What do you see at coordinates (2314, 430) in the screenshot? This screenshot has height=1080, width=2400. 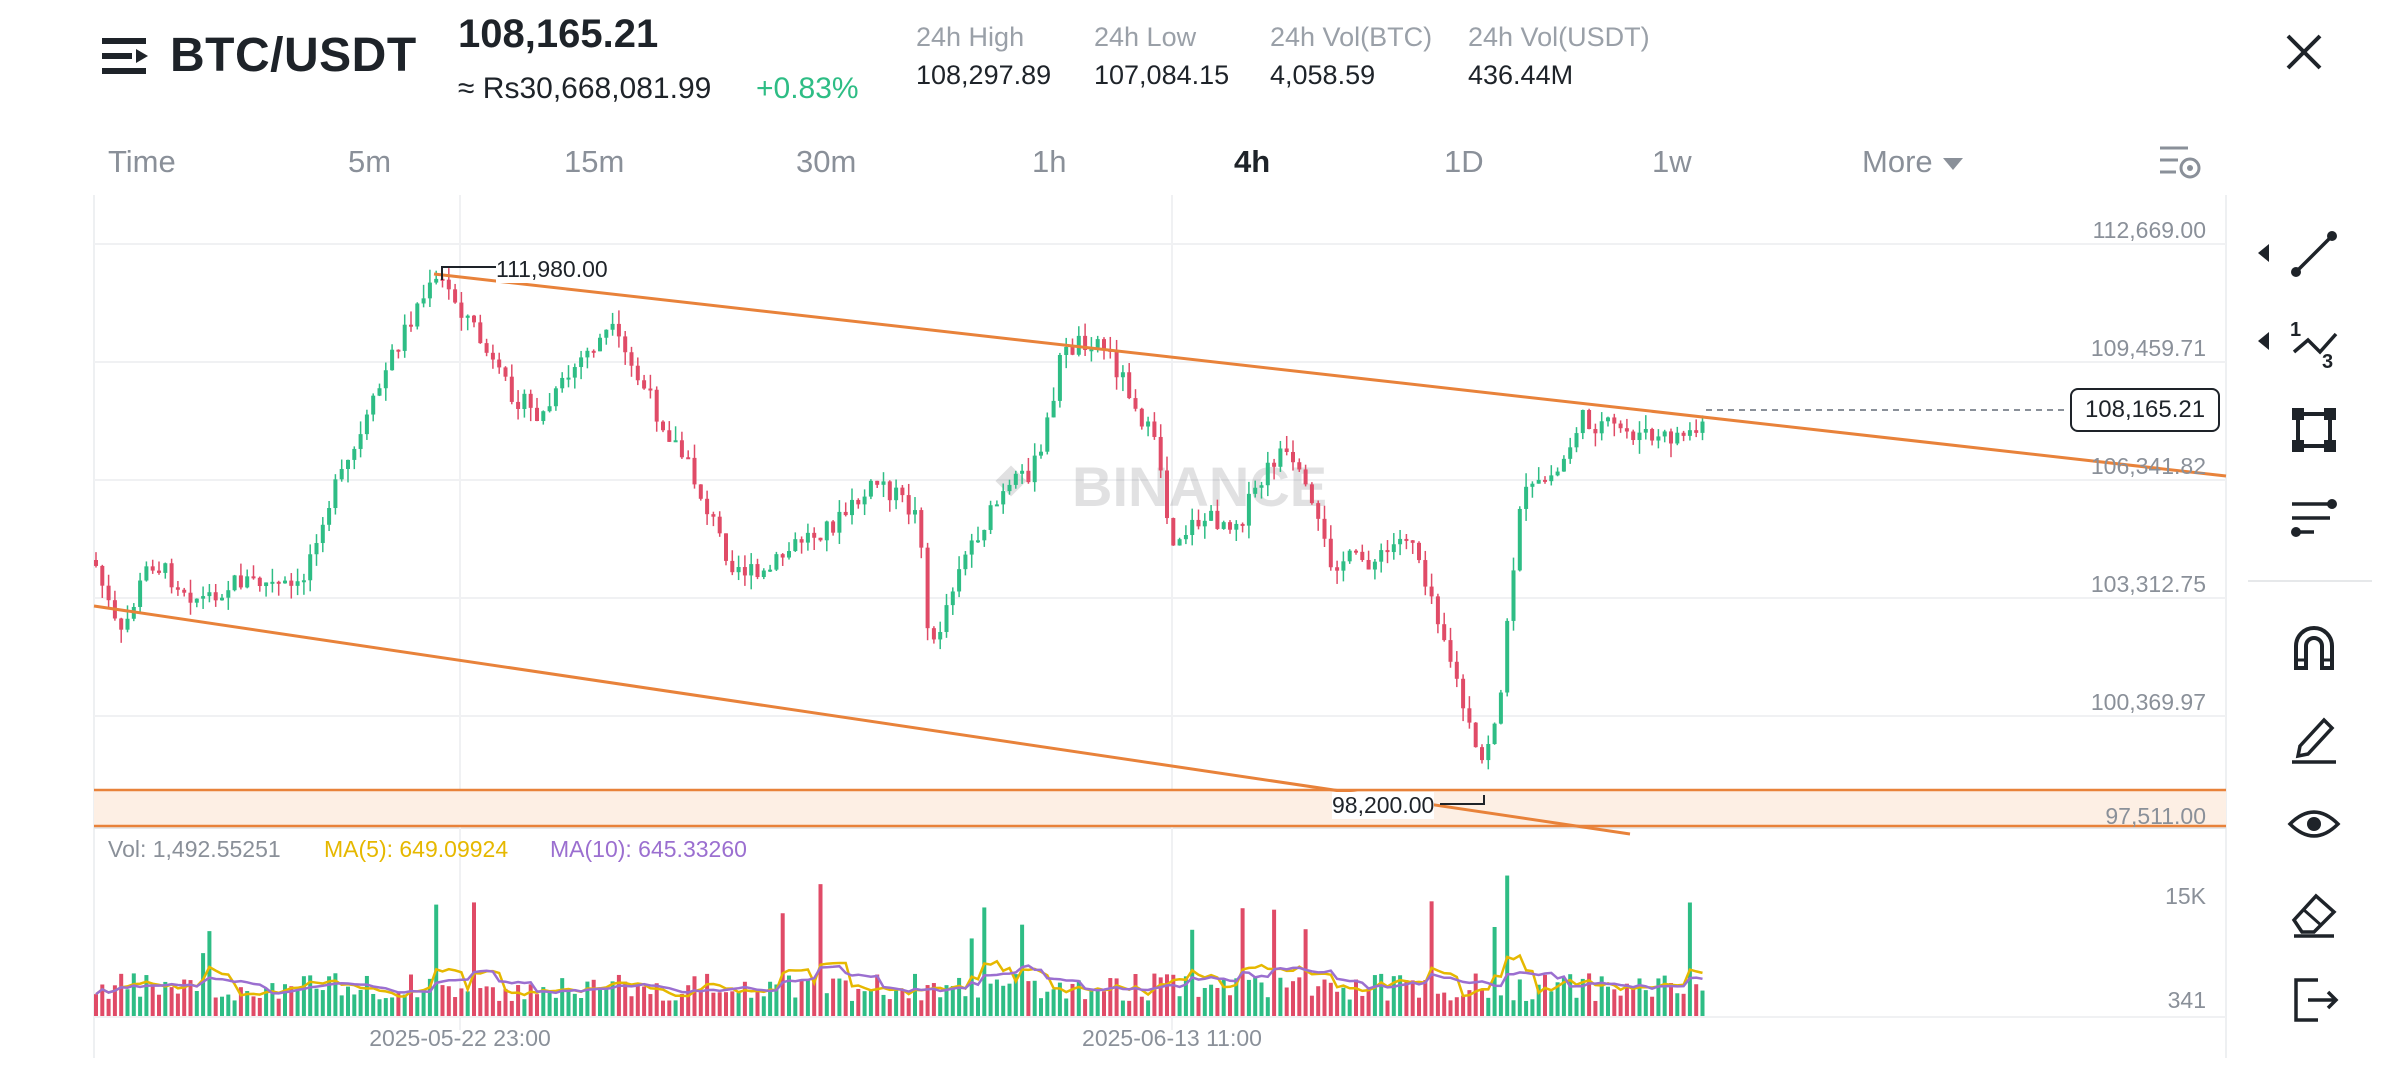 I see `rectangle-shape-icon` at bounding box center [2314, 430].